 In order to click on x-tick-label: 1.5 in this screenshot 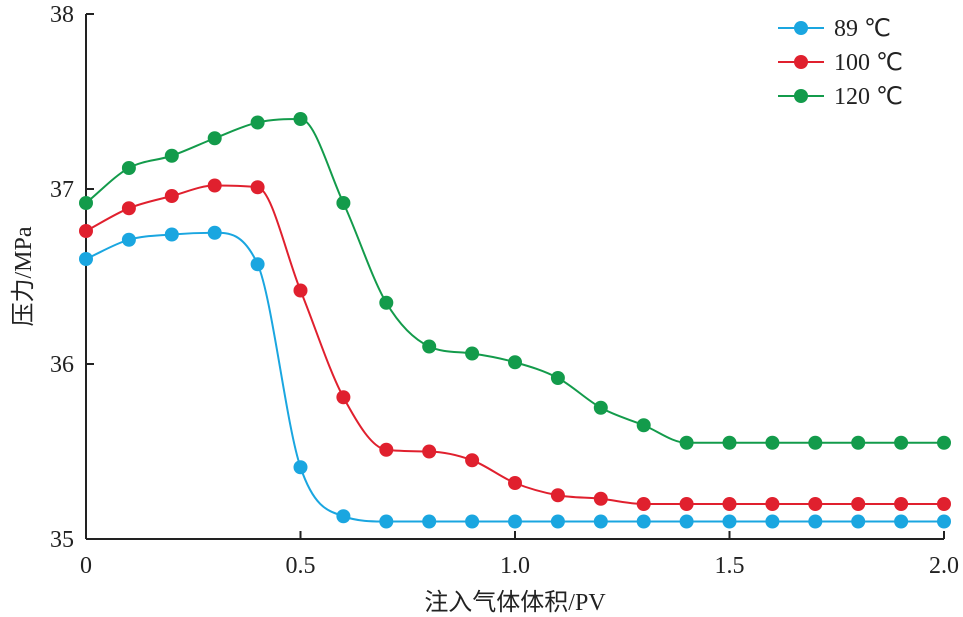, I will do `click(730, 566)`.